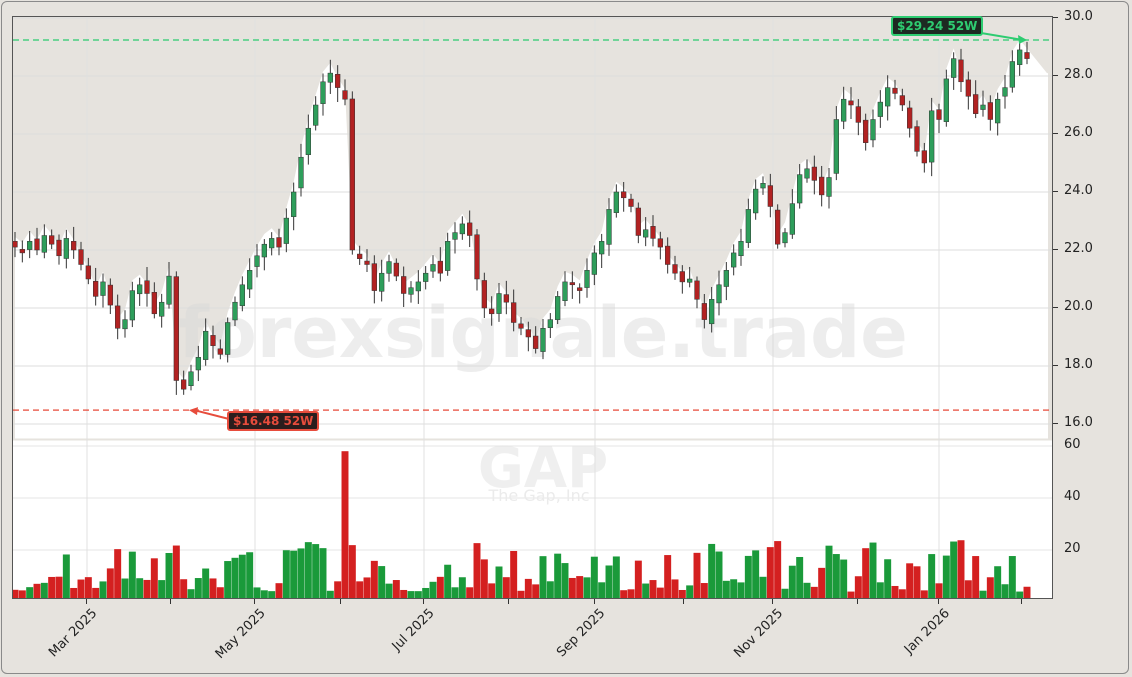  What do you see at coordinates (1078, 248) in the screenshot?
I see `price-tick-label: 22.0` at bounding box center [1078, 248].